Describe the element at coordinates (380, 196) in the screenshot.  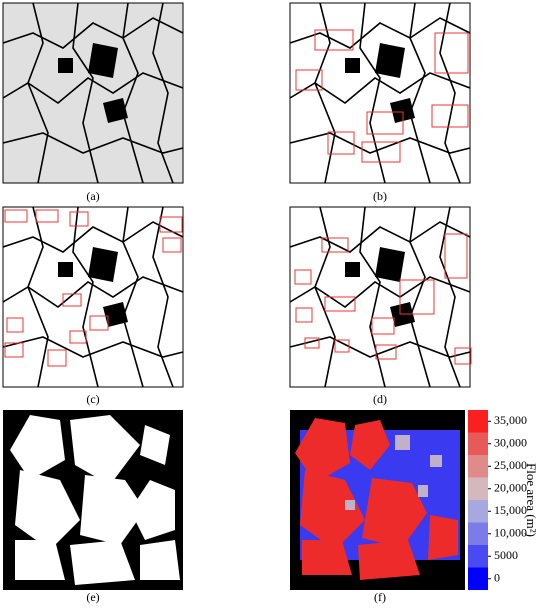
I see `panel-label: (b)` at that location.